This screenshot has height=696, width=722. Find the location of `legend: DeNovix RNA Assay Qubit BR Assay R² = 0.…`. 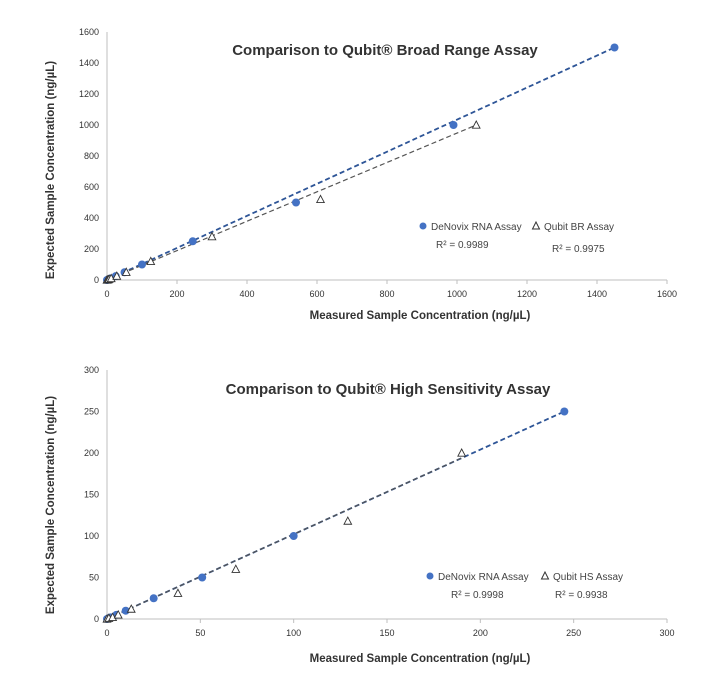

legend: DeNovix RNA Assay Qubit BR Assay R² = 0.… is located at coordinates (516, 237).